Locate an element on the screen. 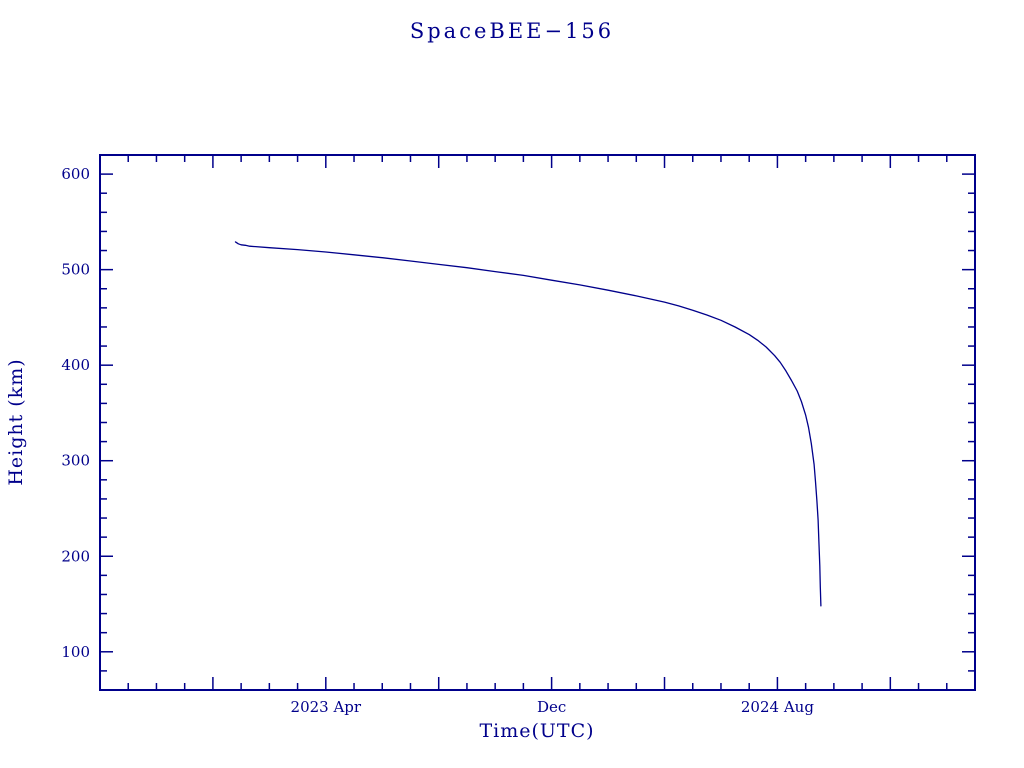  x-tick-label: 2023 Apr is located at coordinates (326, 707).